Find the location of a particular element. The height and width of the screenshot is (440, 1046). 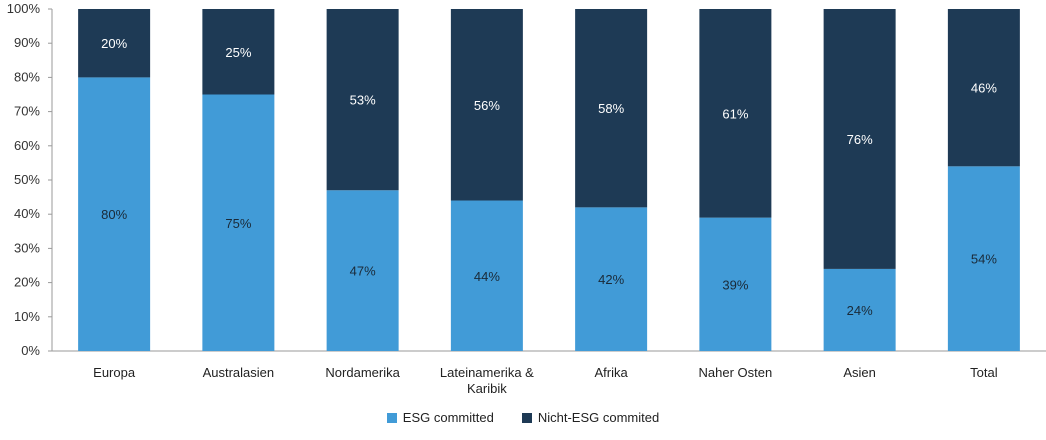

data-label: 24% is located at coordinates (860, 310).